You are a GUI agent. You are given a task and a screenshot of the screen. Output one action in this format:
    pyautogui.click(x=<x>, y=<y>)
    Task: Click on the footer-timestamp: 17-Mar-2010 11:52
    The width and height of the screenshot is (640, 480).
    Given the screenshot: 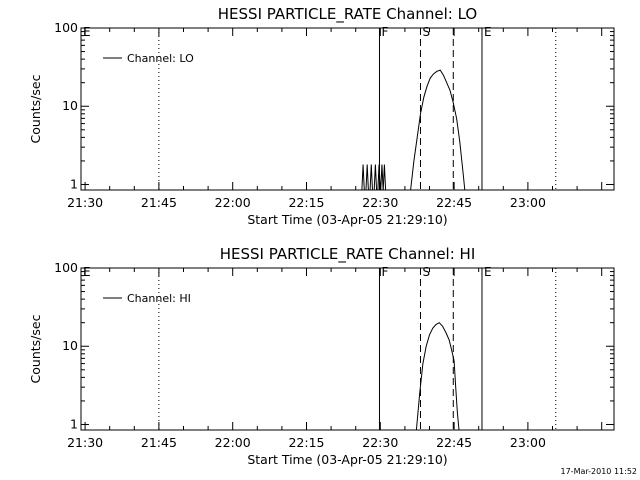 What is the action you would take?
    pyautogui.click(x=599, y=471)
    